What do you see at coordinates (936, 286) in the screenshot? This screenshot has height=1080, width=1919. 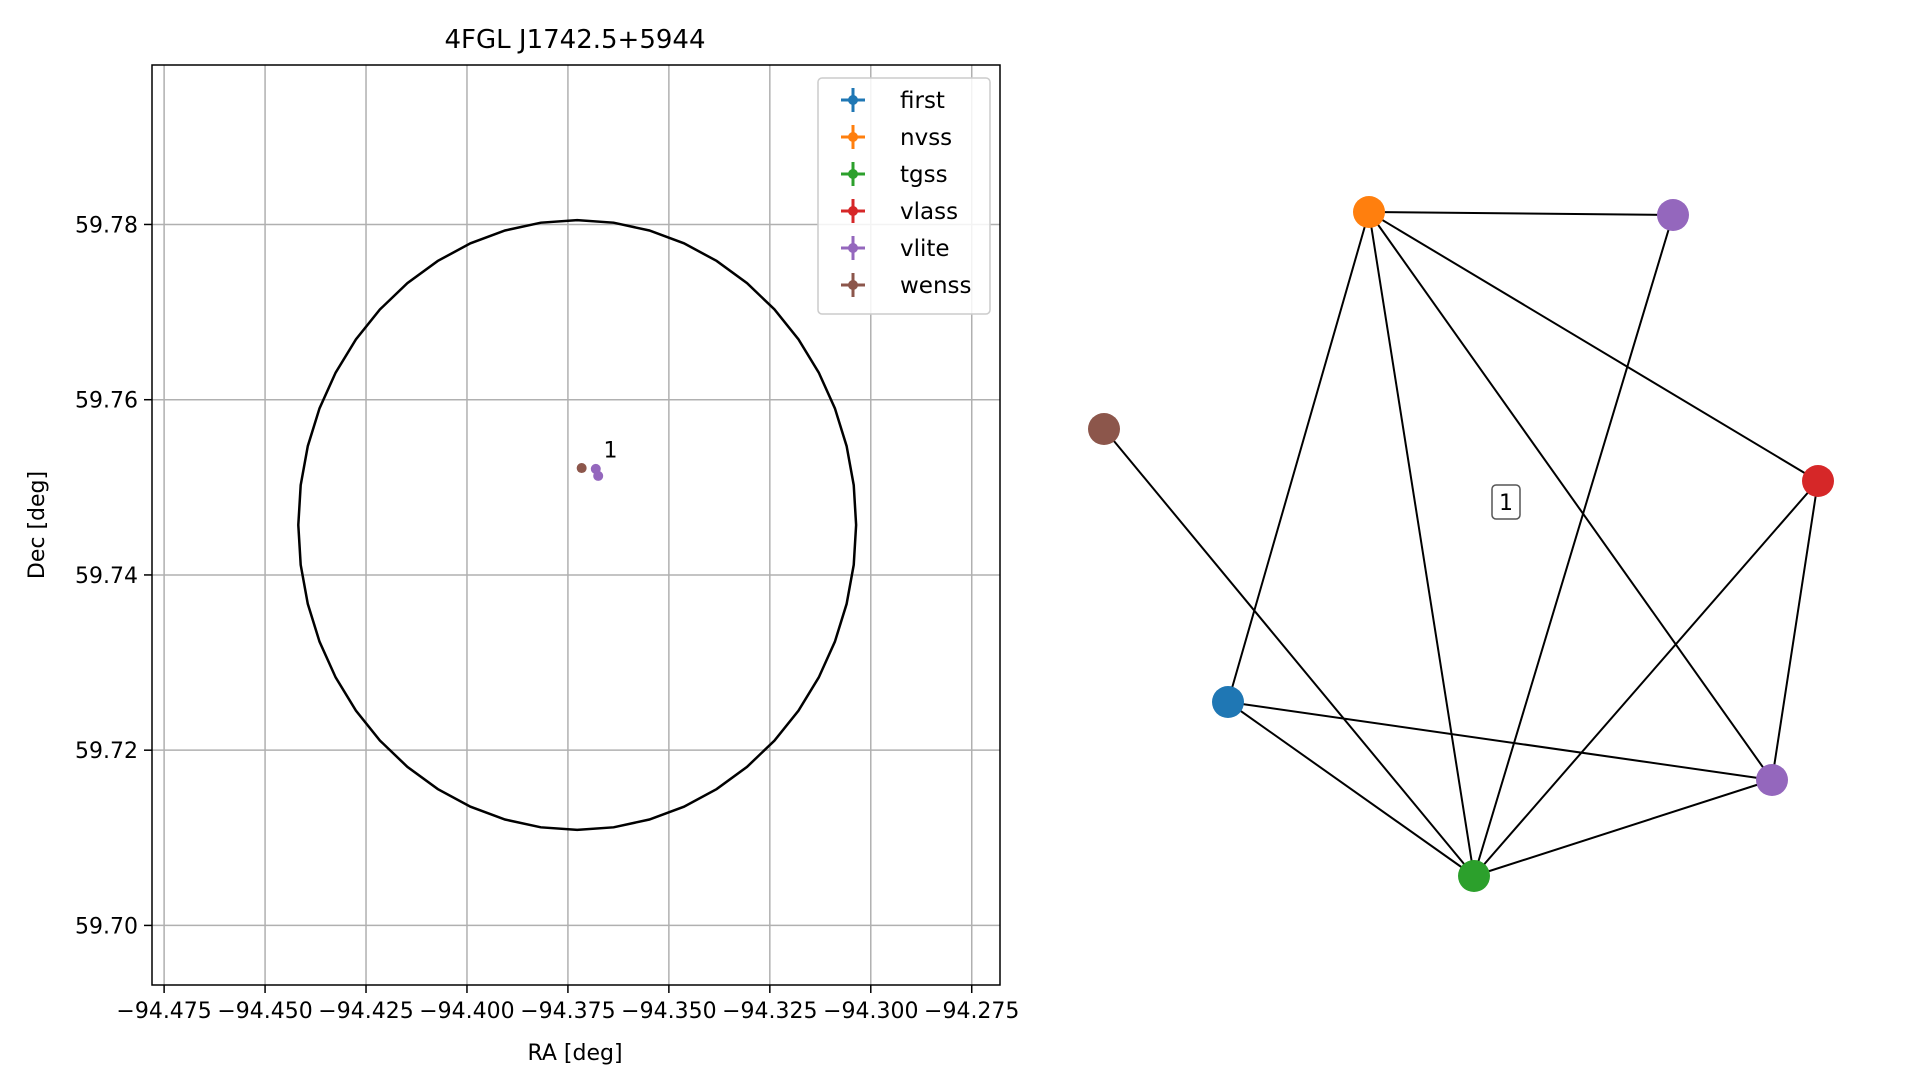 I see `legend-label-wenss: wenss` at bounding box center [936, 286].